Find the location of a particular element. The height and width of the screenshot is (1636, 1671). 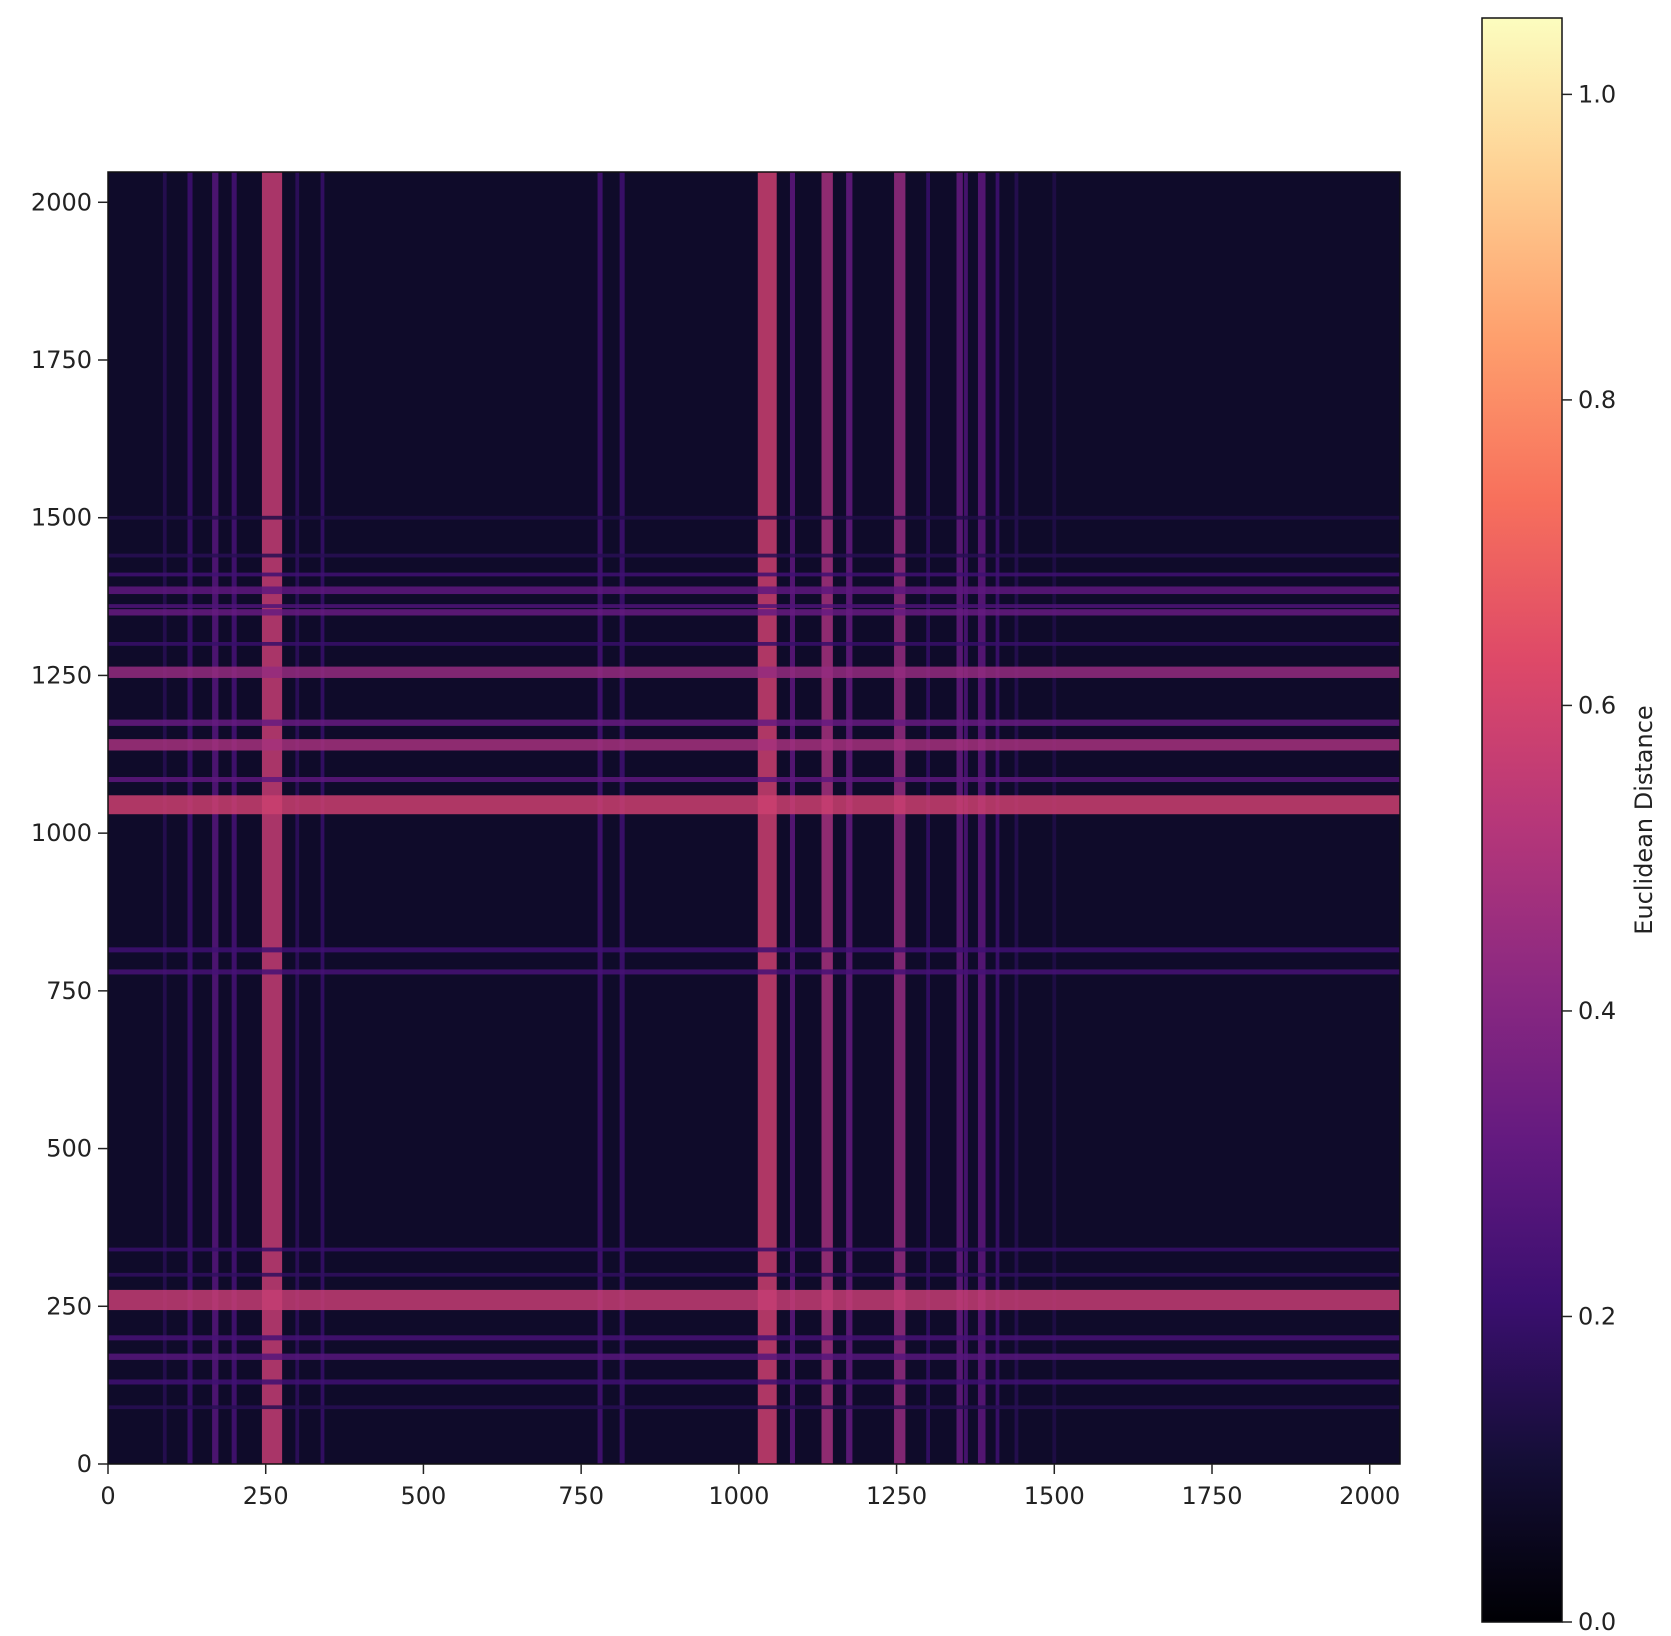

colorbar-ticks: 0.0 0.2 0.4 0.6 0.8 1.0 is located at coordinates (1589, 858).